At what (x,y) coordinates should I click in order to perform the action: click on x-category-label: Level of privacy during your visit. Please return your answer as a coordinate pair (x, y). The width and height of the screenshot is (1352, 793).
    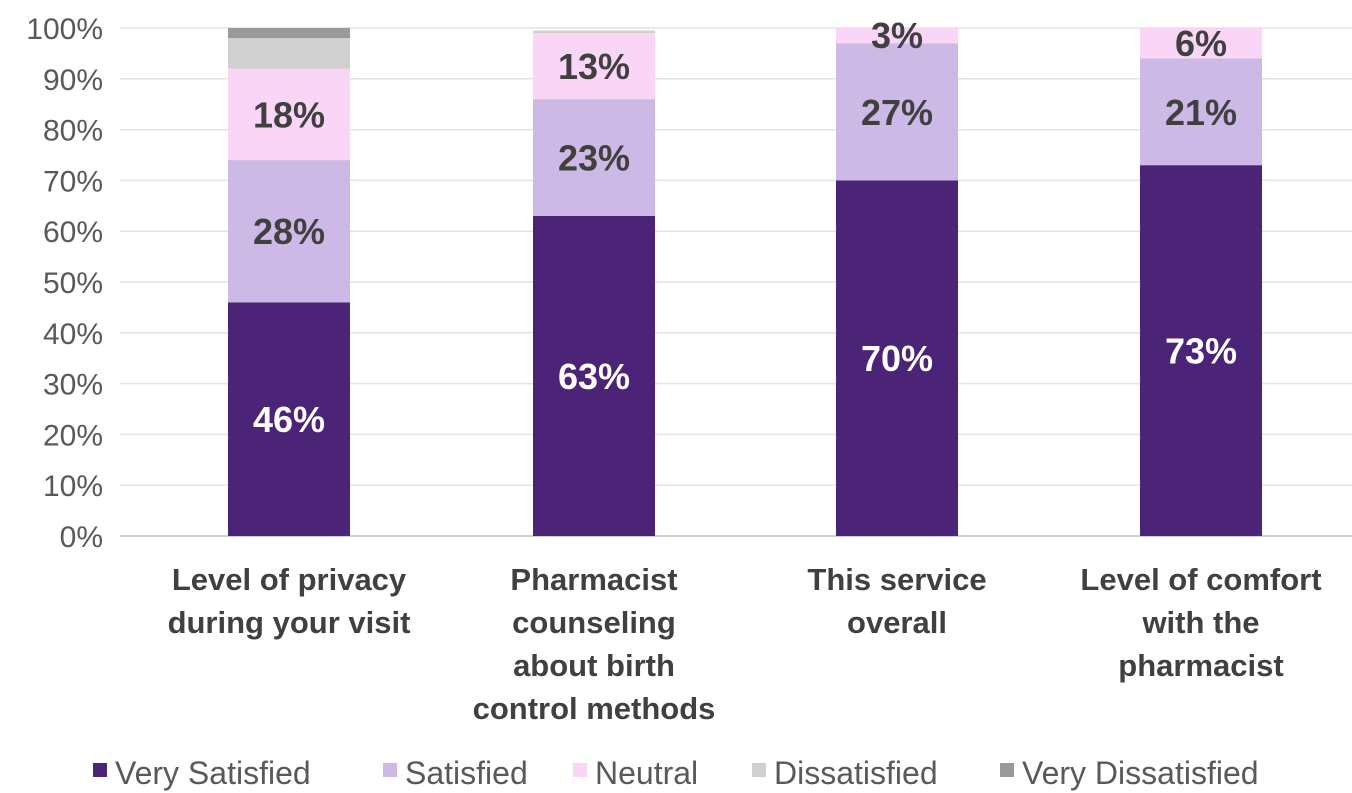
    Looking at the image, I should click on (289, 601).